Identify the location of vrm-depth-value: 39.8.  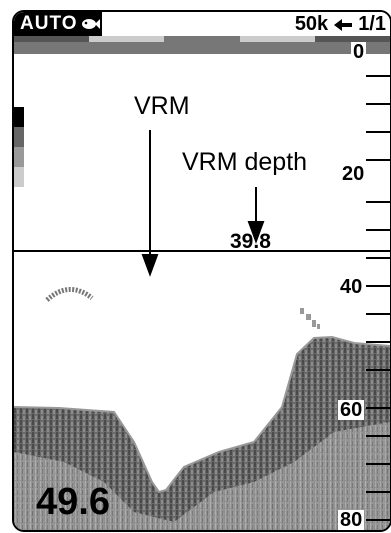
(250, 241).